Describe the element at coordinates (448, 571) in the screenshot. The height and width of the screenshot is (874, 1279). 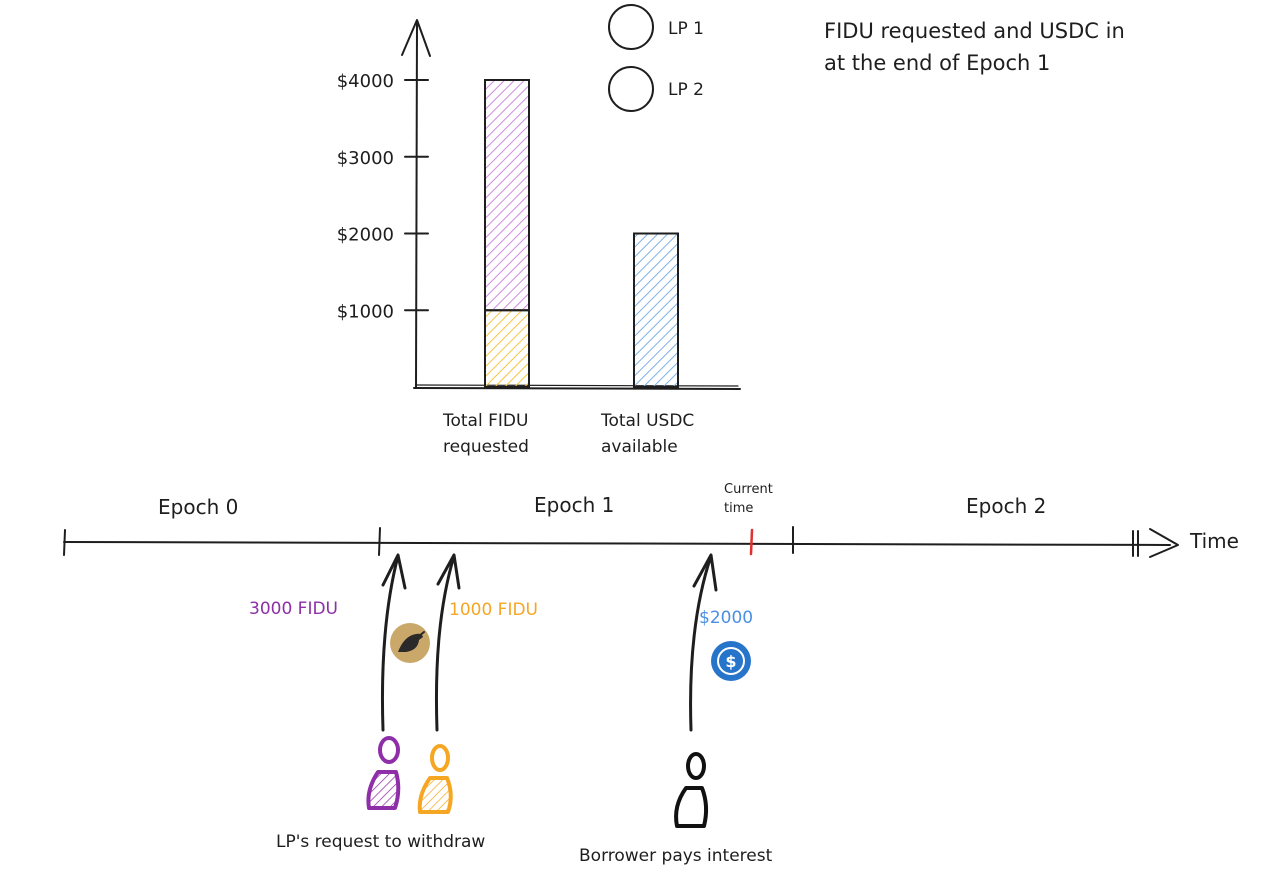
I see `lp2-arrow-head-icon` at that location.